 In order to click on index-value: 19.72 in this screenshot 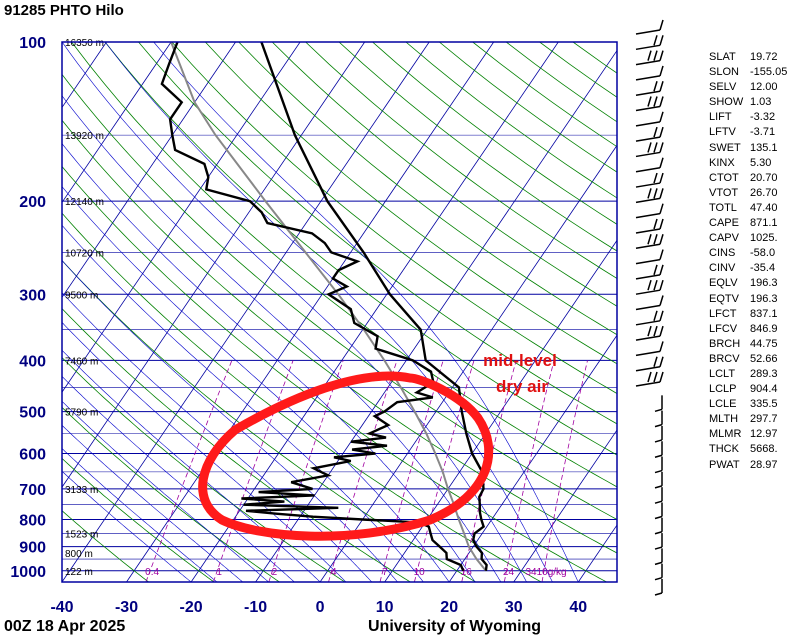, I will do `click(764, 57)`.